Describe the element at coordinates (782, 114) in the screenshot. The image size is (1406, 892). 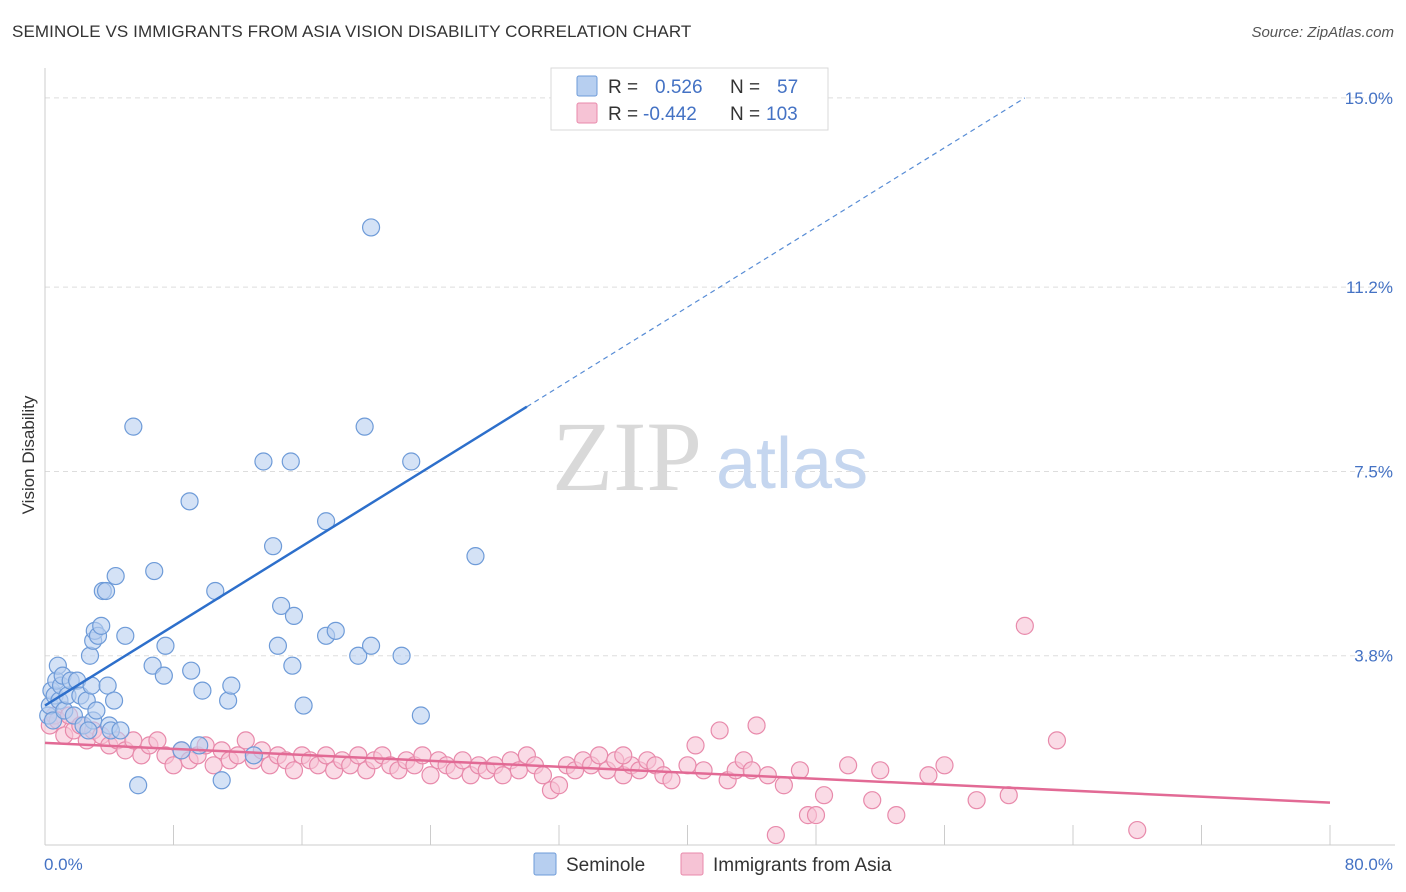
I see `legend-n-value: 103` at that location.